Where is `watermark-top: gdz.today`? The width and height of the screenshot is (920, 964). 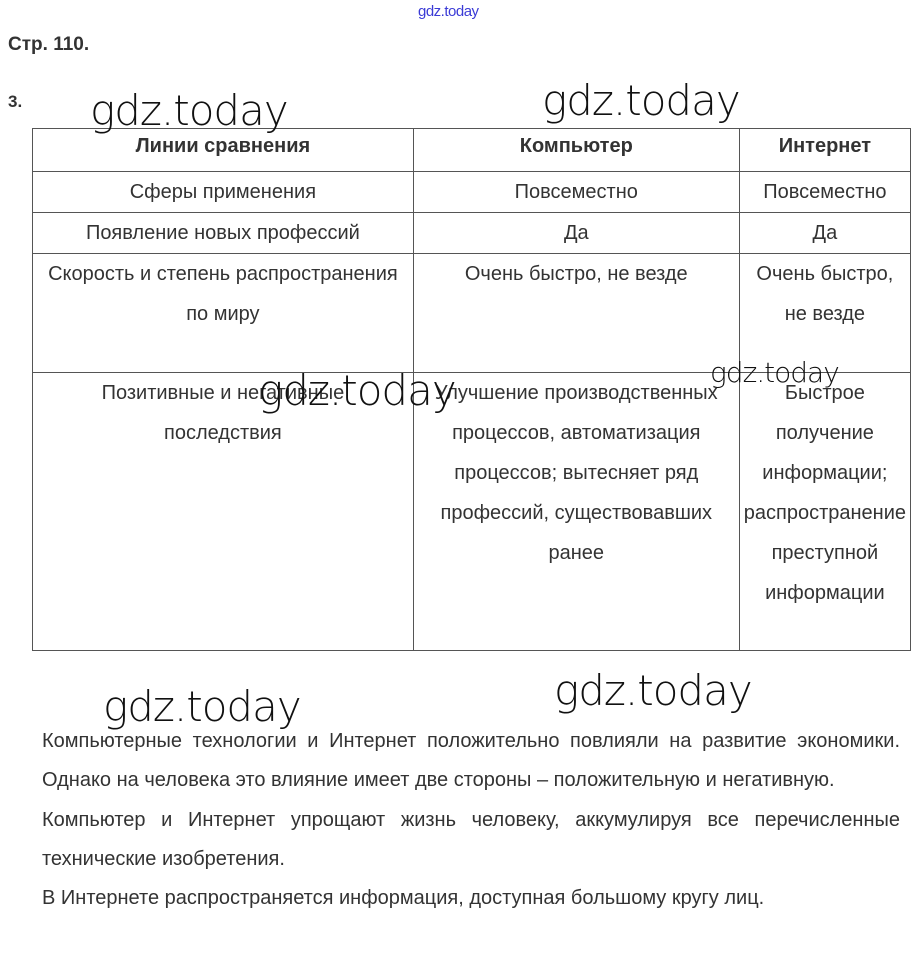
watermark-top: gdz.today is located at coordinates (448, 11).